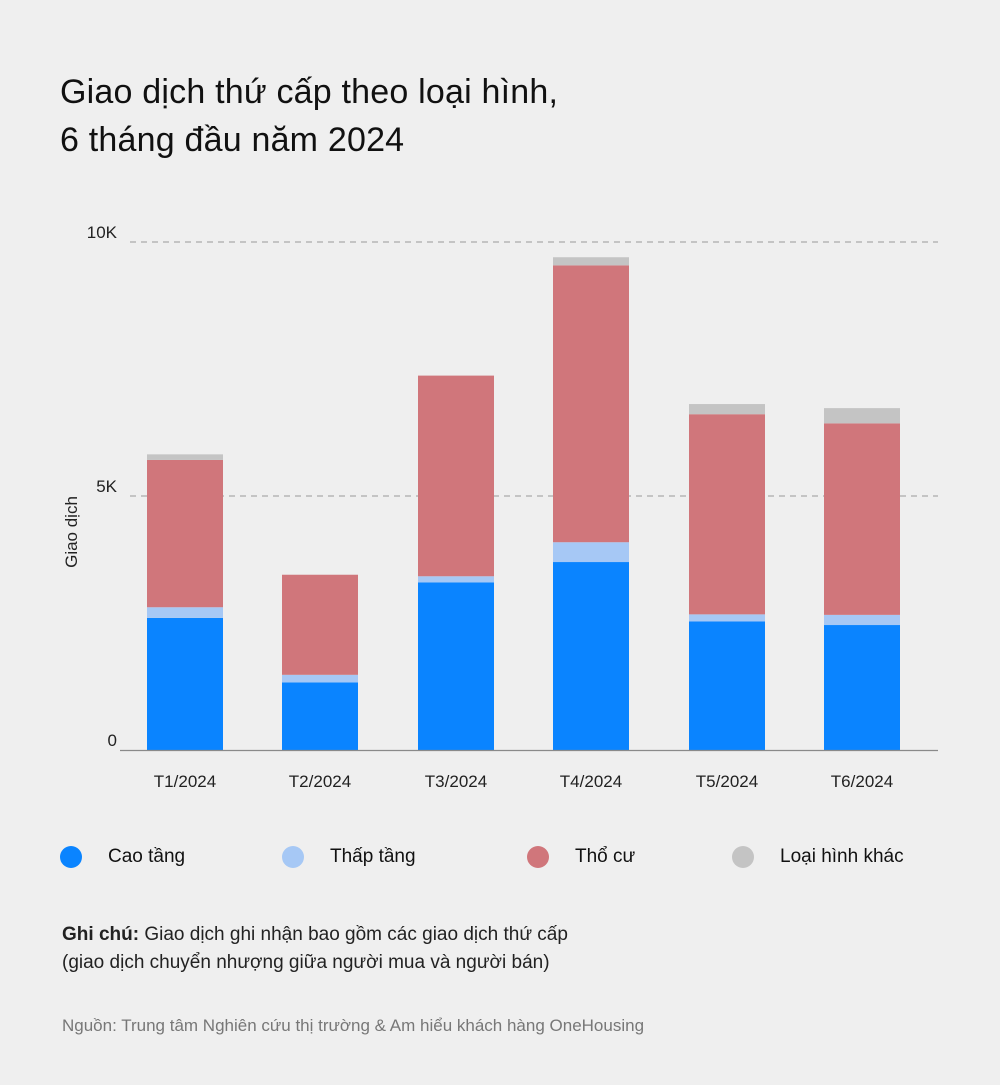 The height and width of the screenshot is (1085, 1000). Describe the element at coordinates (309, 92) in the screenshot. I see `chart-title-line-1: Giao dịch thứ cấp theo loại hình,` at that location.